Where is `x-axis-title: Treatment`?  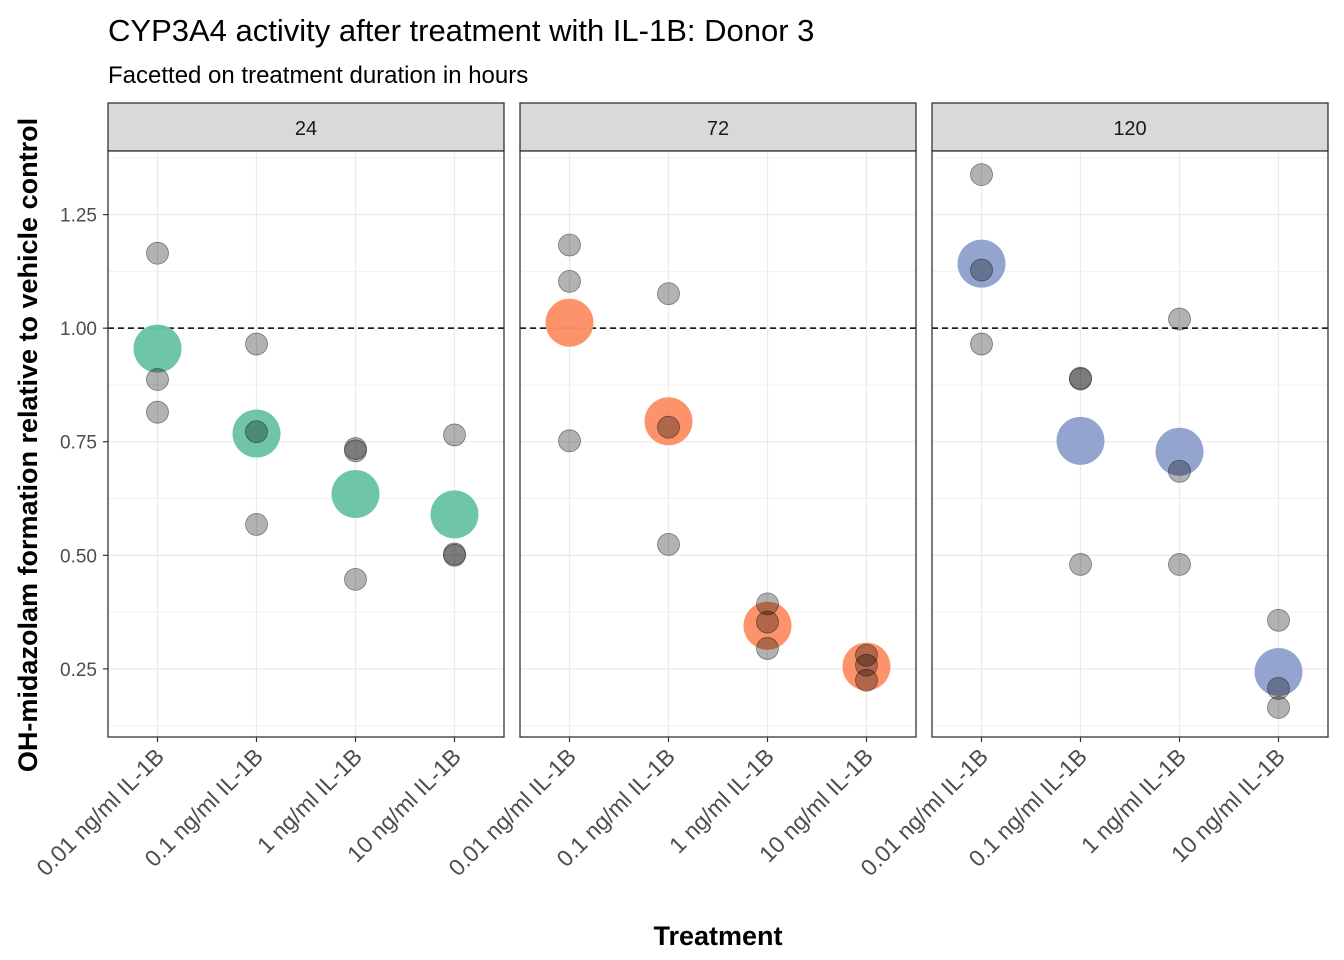
x-axis-title: Treatment is located at coordinates (717, 936).